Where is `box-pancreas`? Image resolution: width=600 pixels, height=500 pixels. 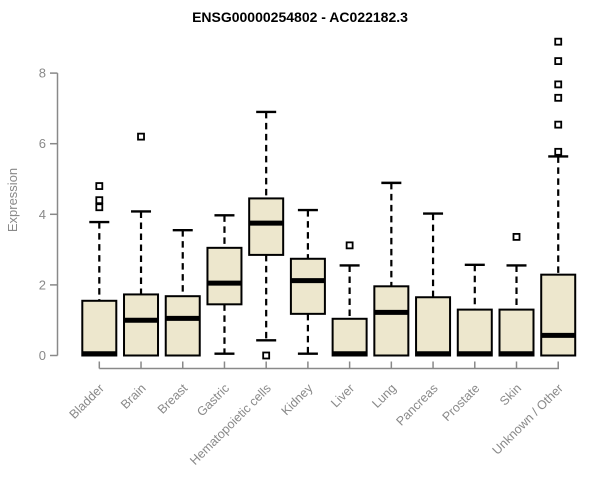 box-pancreas is located at coordinates (433, 284).